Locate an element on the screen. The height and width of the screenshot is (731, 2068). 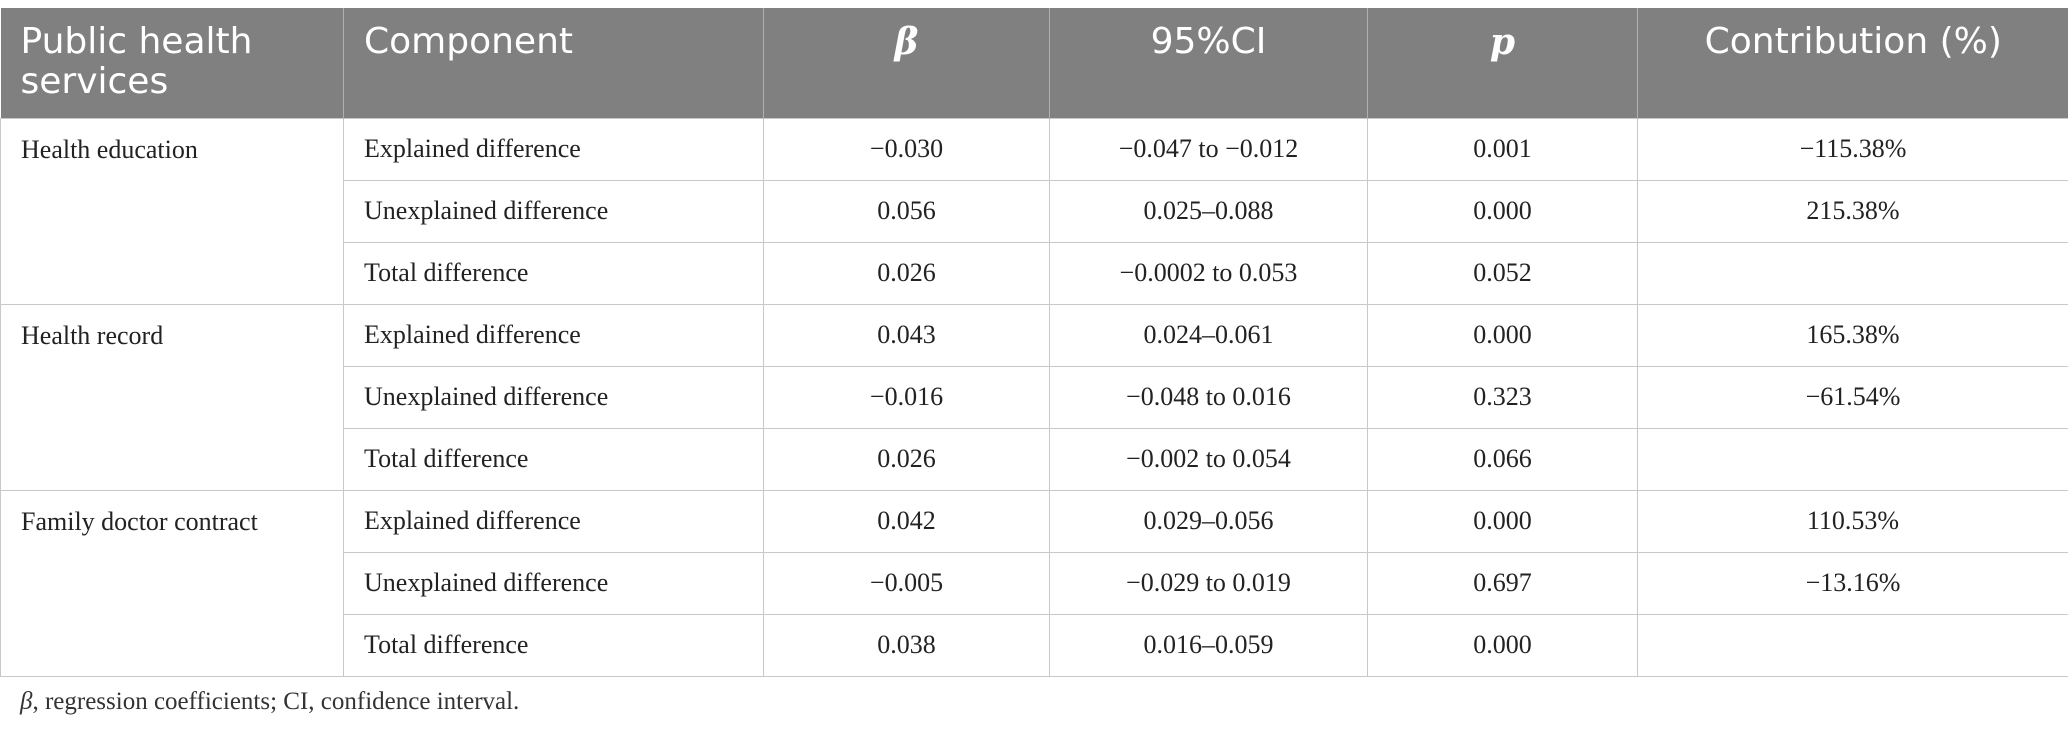
beta-cell: −0.005 is located at coordinates (906, 583).